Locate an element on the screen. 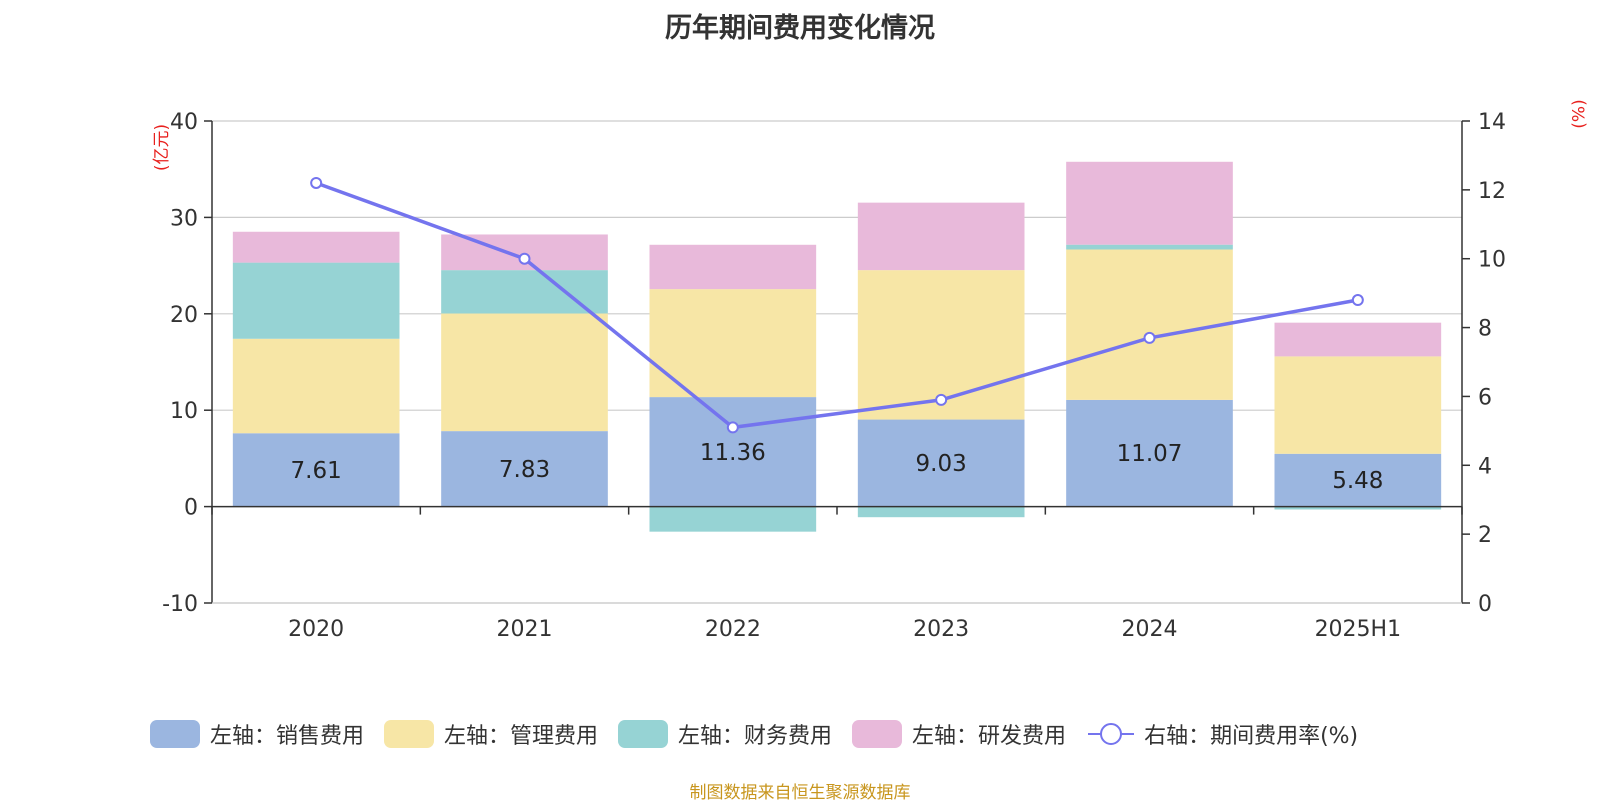 Image resolution: width=1600 pixels, height=803 pixels. legend-swatch-finance is located at coordinates (643, 734).